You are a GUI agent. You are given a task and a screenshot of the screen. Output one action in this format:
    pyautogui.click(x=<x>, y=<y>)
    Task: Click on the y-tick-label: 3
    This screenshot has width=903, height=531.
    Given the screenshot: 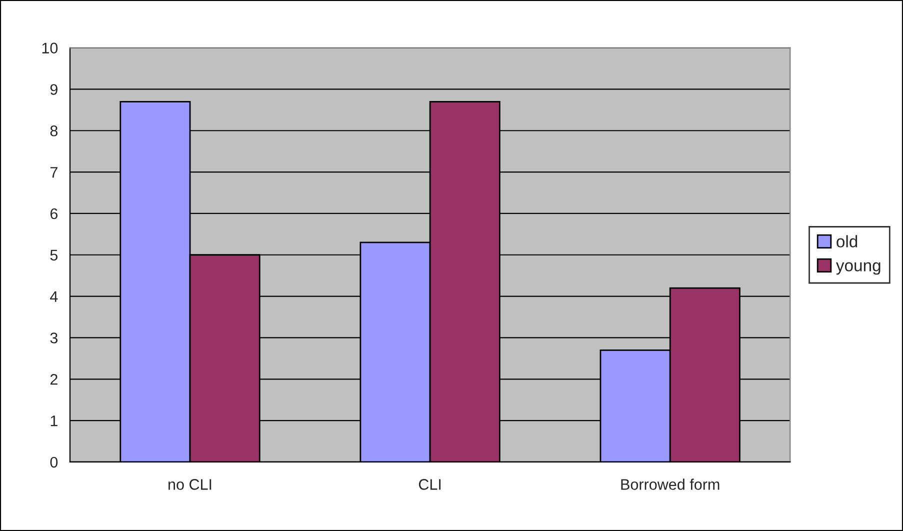 What is the action you would take?
    pyautogui.click(x=54, y=338)
    